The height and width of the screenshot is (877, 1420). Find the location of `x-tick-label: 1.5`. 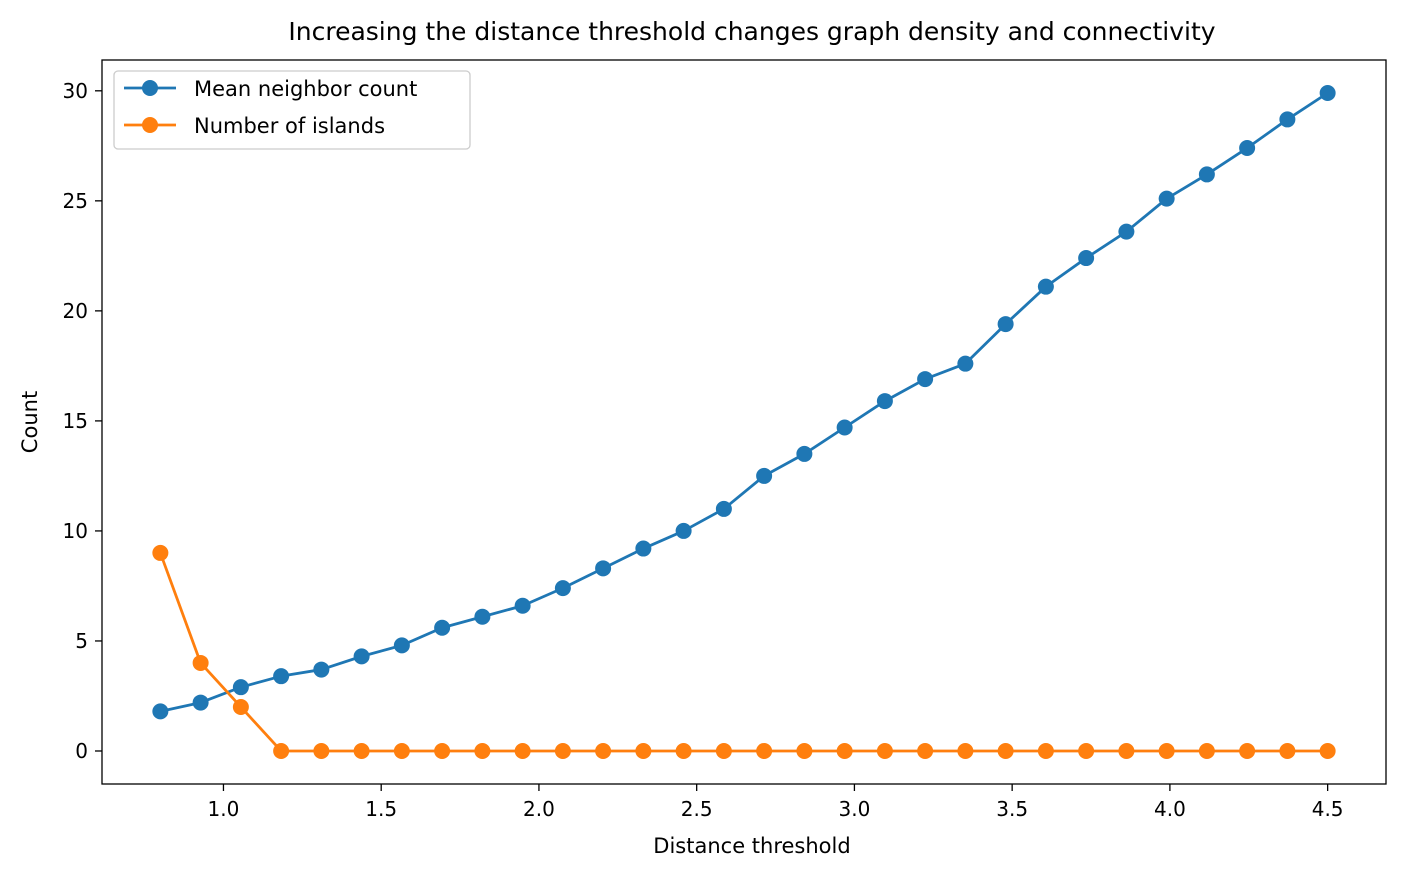

x-tick-label: 1.5 is located at coordinates (381, 809).